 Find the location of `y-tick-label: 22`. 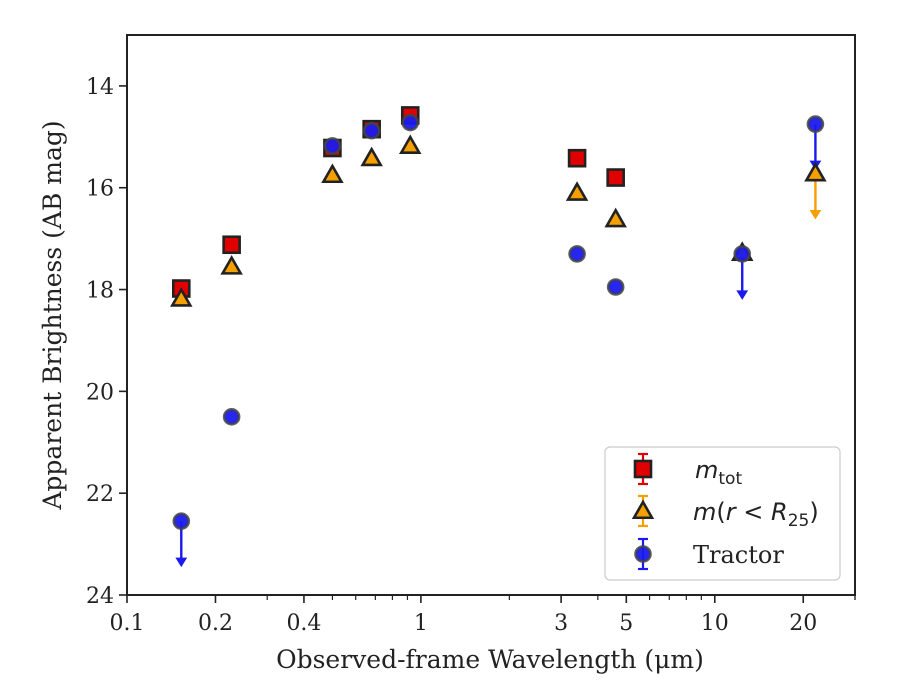

y-tick-label: 22 is located at coordinates (100, 494).